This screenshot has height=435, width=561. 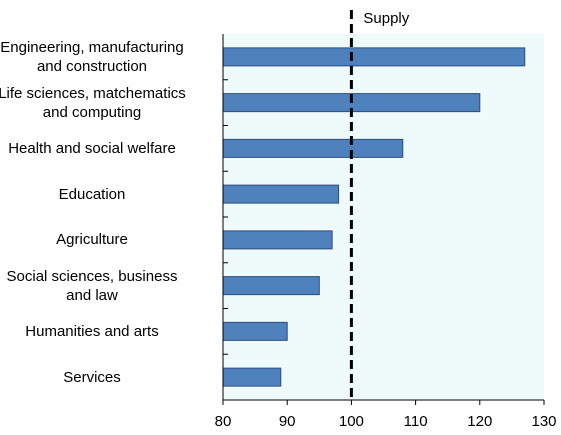 What do you see at coordinates (351, 421) in the screenshot?
I see `x-tick-label: 100` at bounding box center [351, 421].